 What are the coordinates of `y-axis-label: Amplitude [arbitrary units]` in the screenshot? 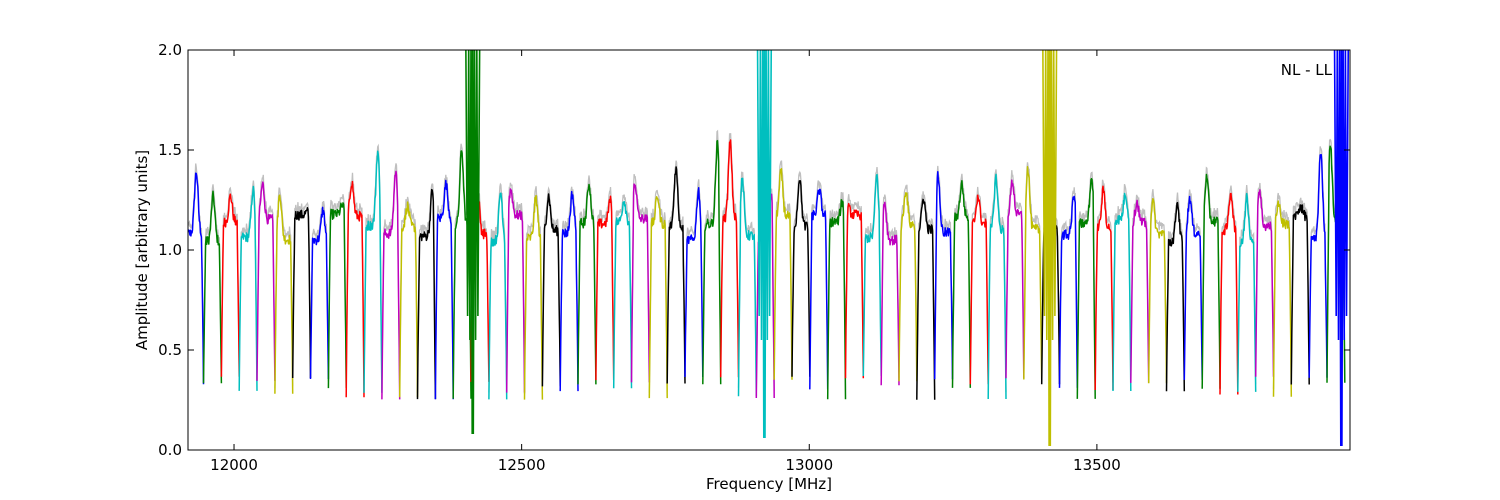 It's located at (142, 250).